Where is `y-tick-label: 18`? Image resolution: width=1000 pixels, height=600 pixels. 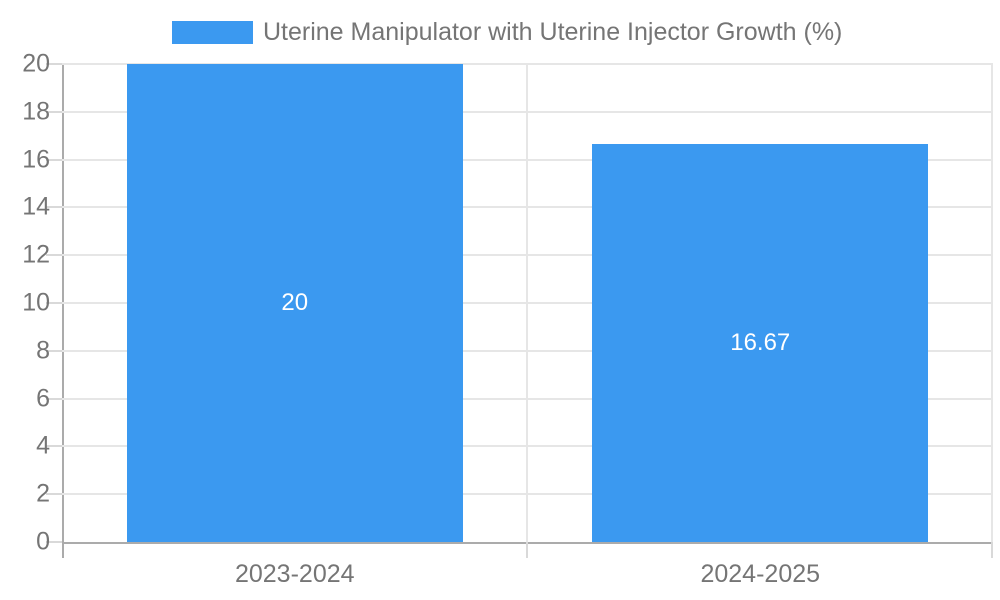
y-tick-label: 18 is located at coordinates (36, 111).